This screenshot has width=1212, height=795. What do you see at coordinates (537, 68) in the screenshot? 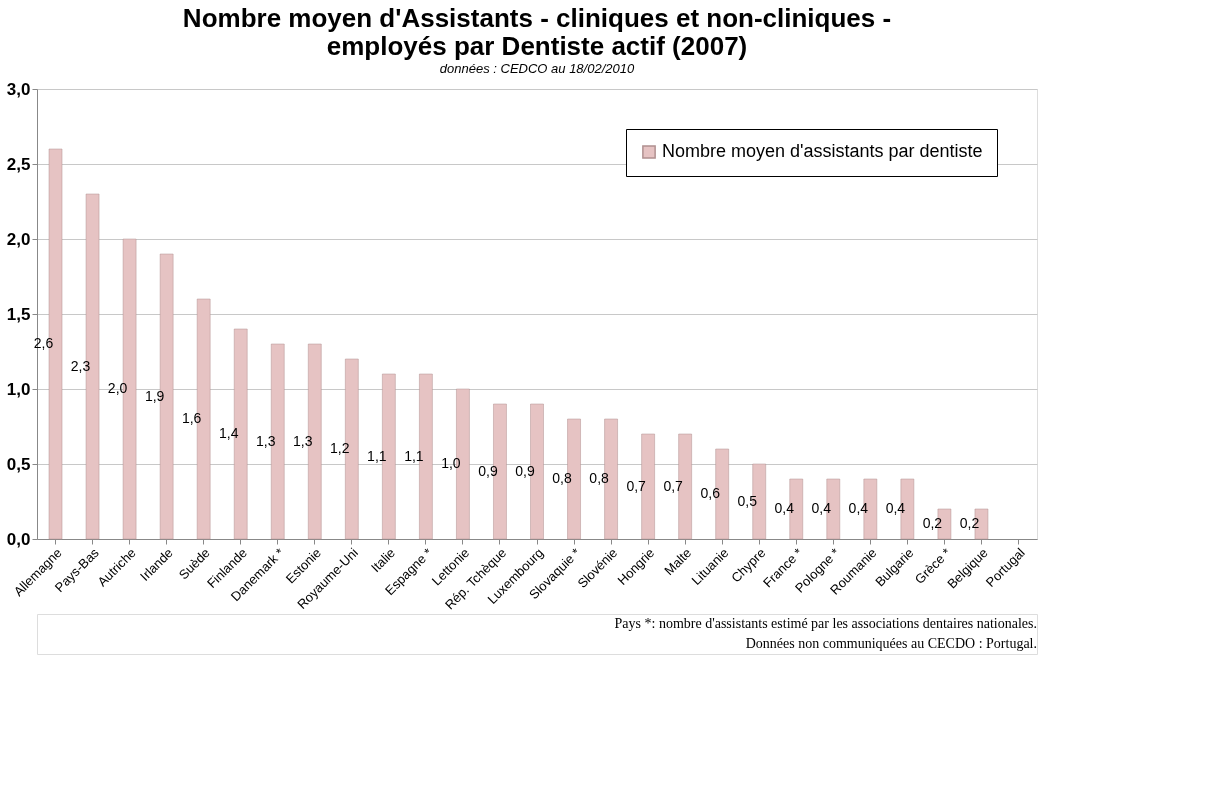
I see `chart-subtitle: données : CEDCO au 18/02/2010` at bounding box center [537, 68].